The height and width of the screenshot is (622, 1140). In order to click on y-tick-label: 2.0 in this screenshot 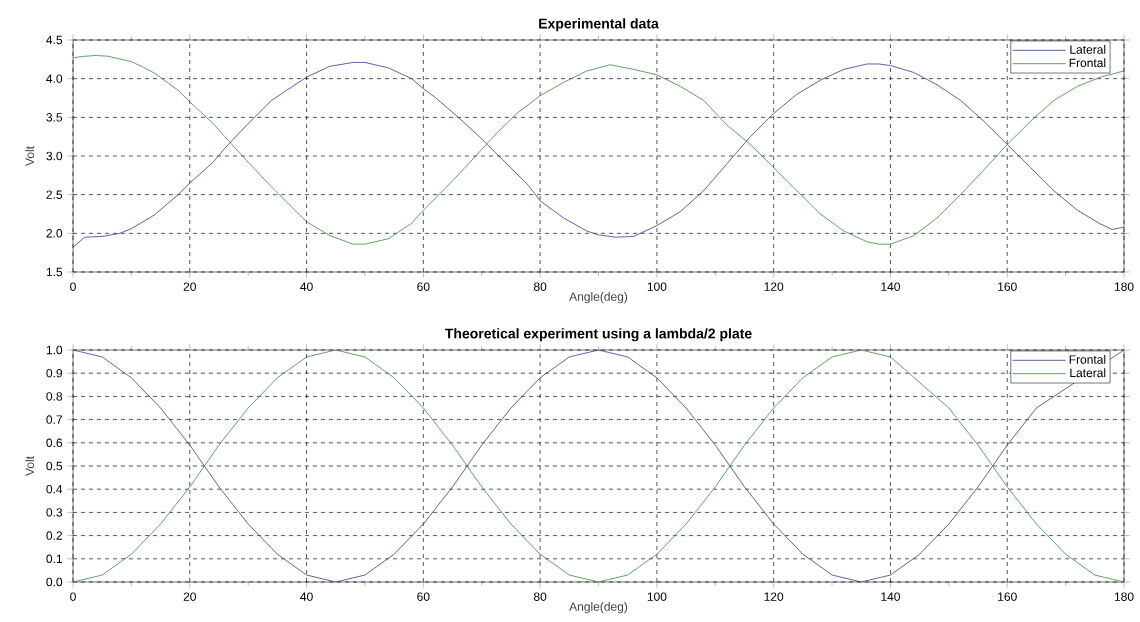, I will do `click(54, 233)`.